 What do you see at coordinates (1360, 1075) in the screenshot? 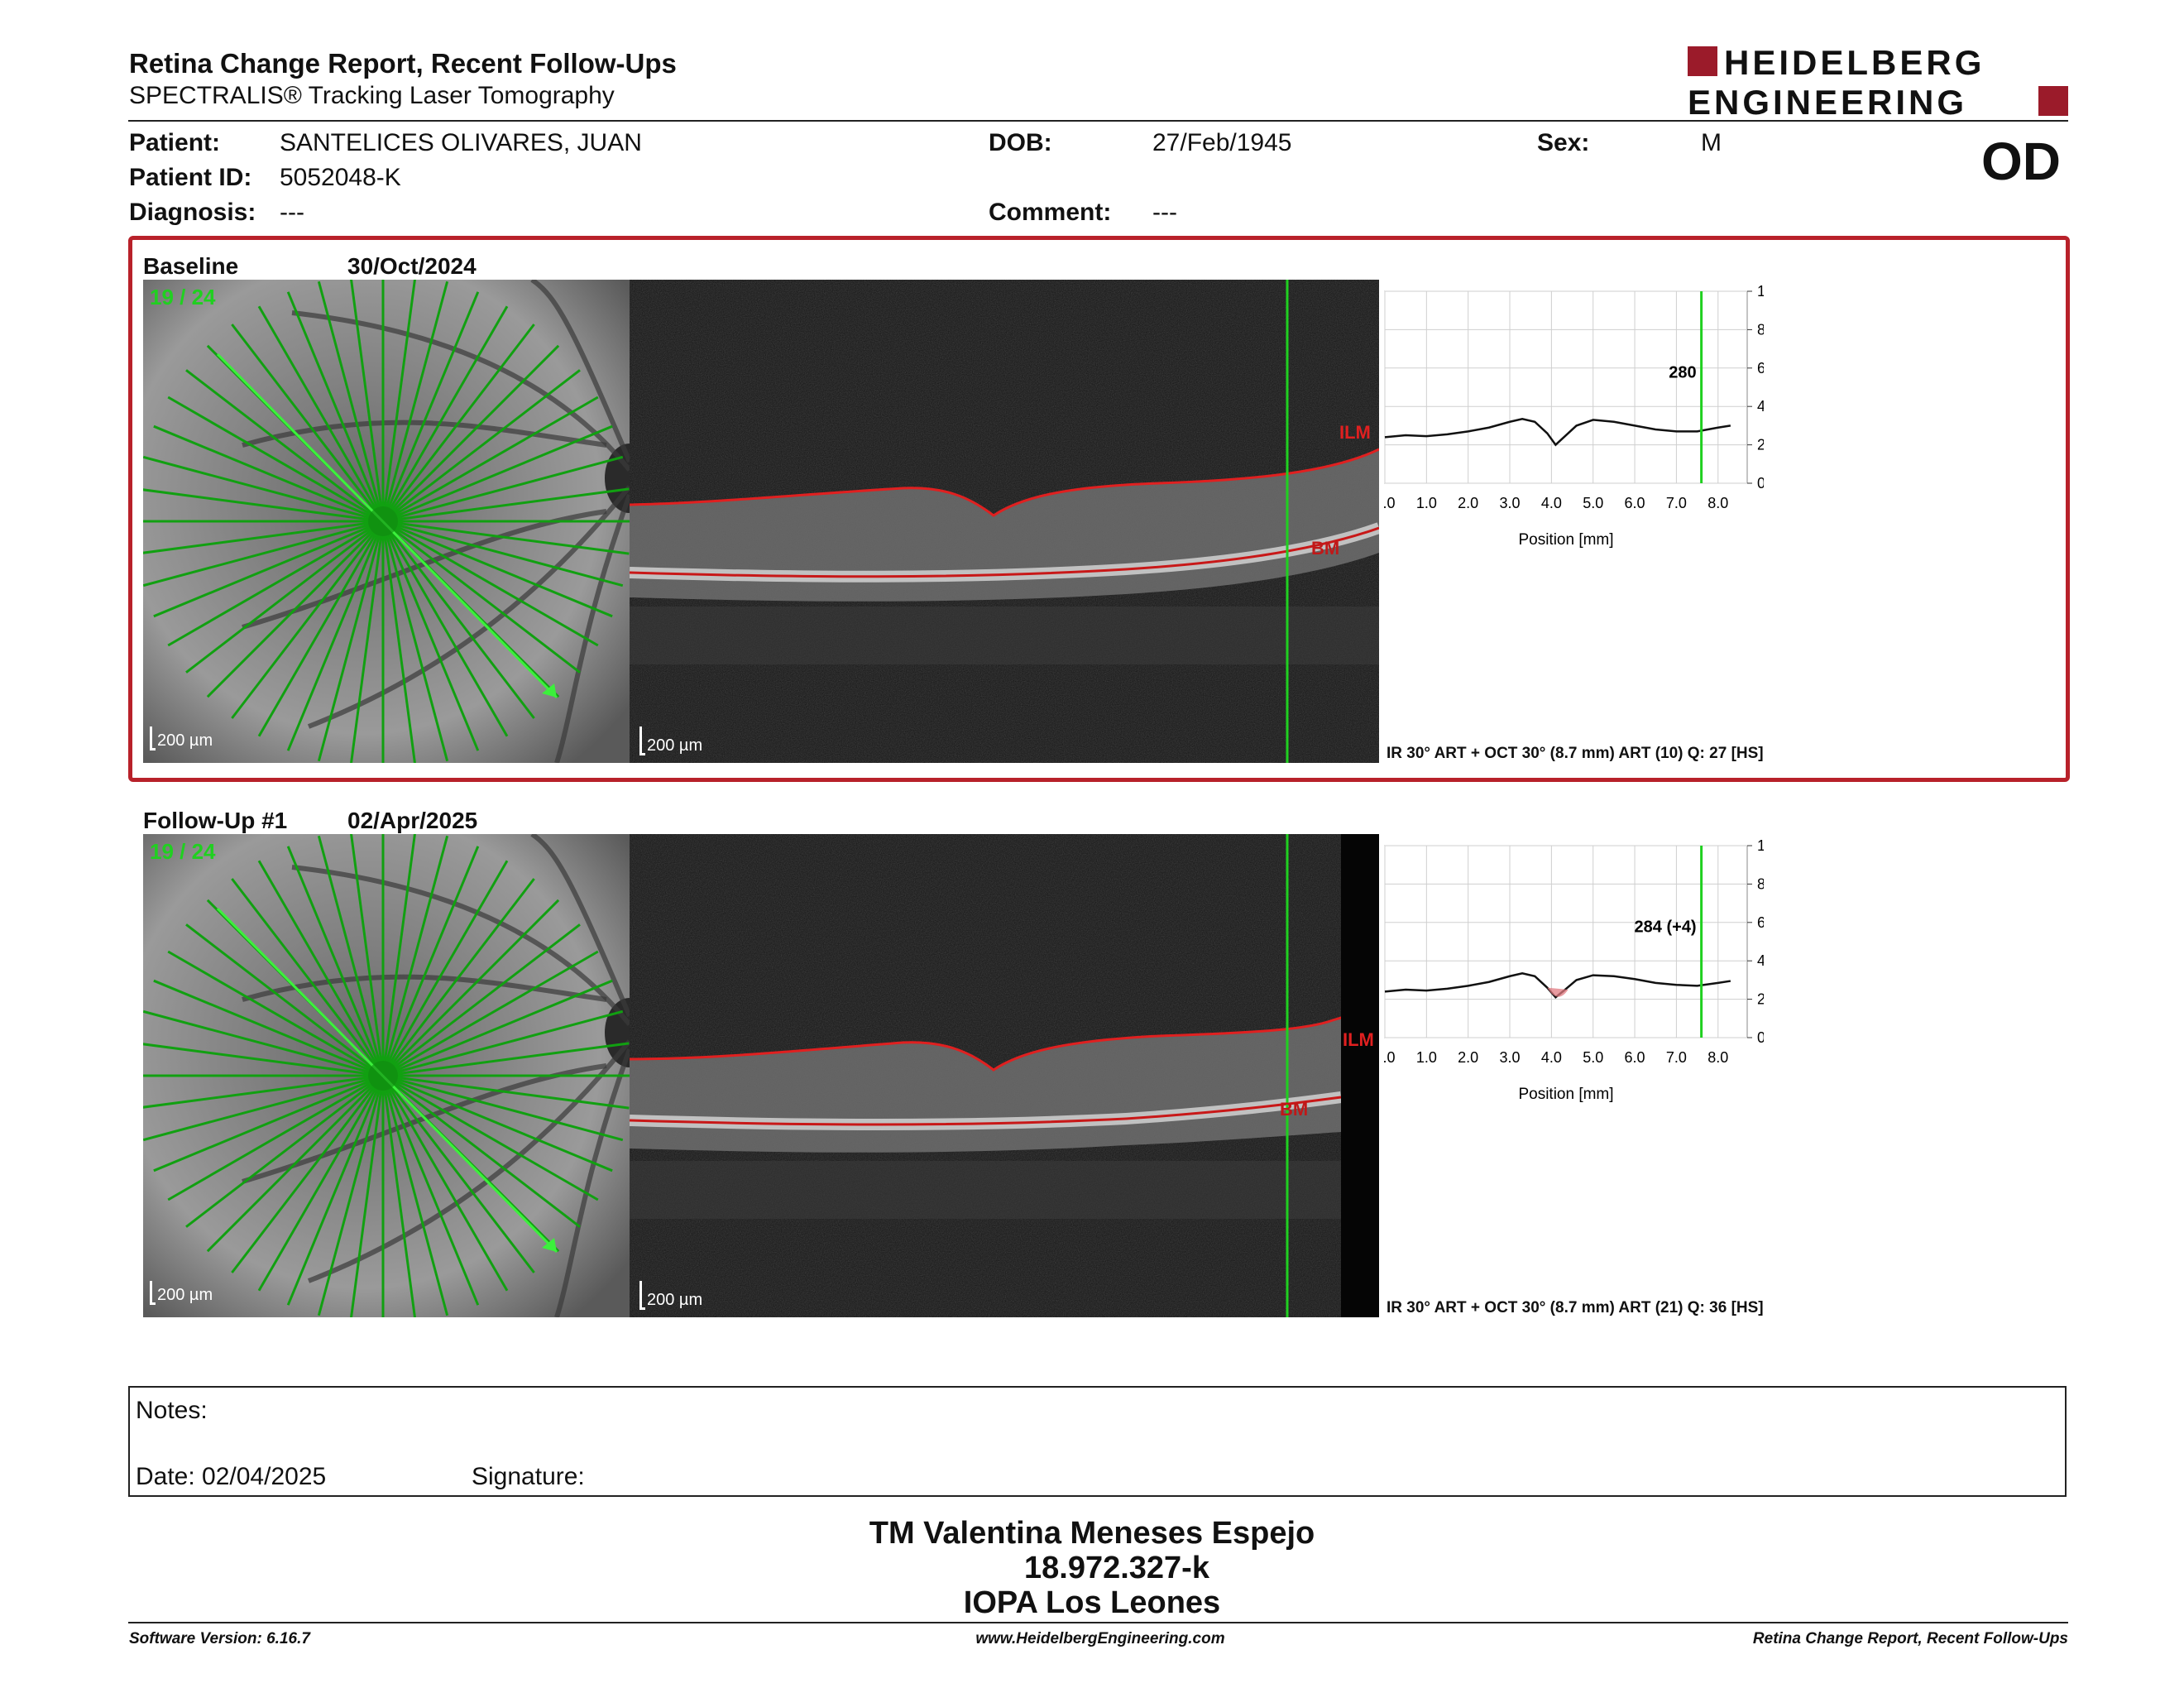
I see `scan-edge` at bounding box center [1360, 1075].